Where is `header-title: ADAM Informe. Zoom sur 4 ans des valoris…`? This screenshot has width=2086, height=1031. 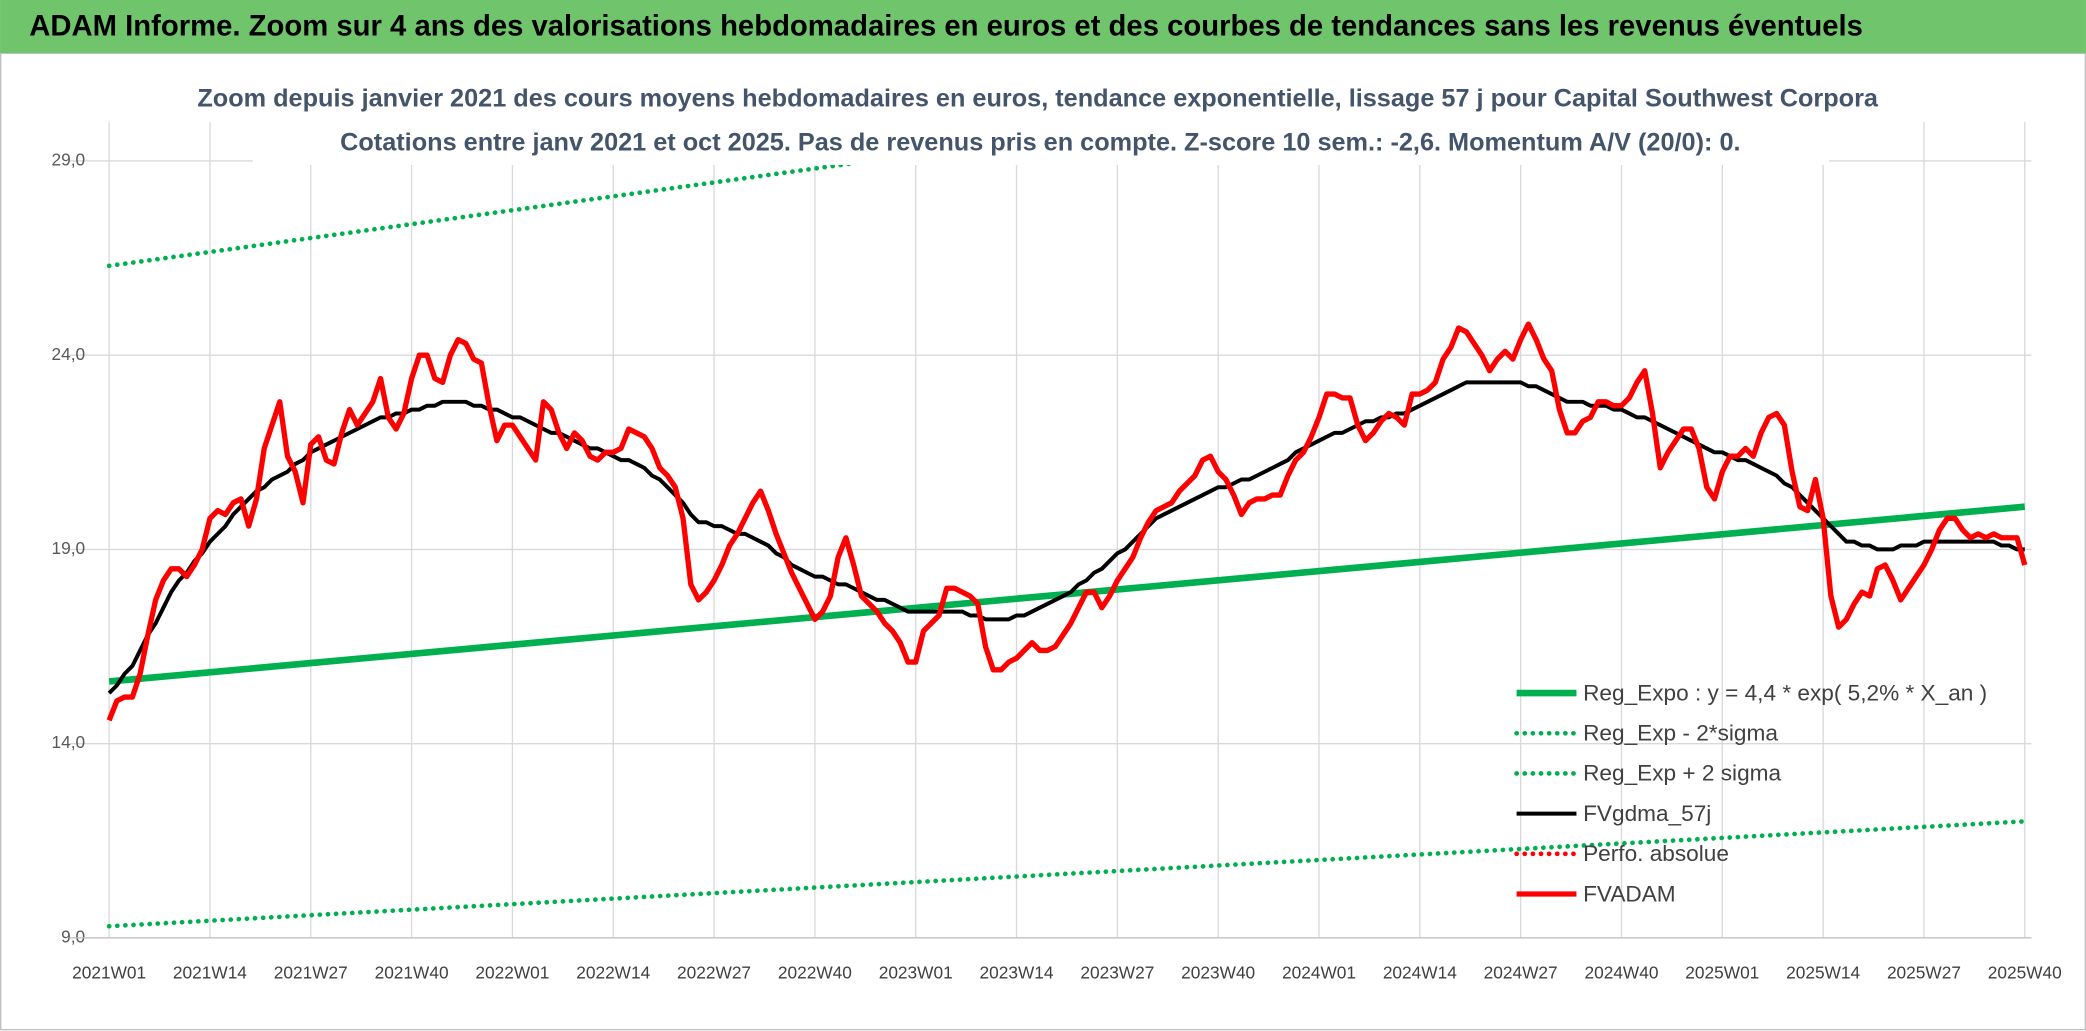
header-title: ADAM Informe. Zoom sur 4 ans des valoris… is located at coordinates (946, 27).